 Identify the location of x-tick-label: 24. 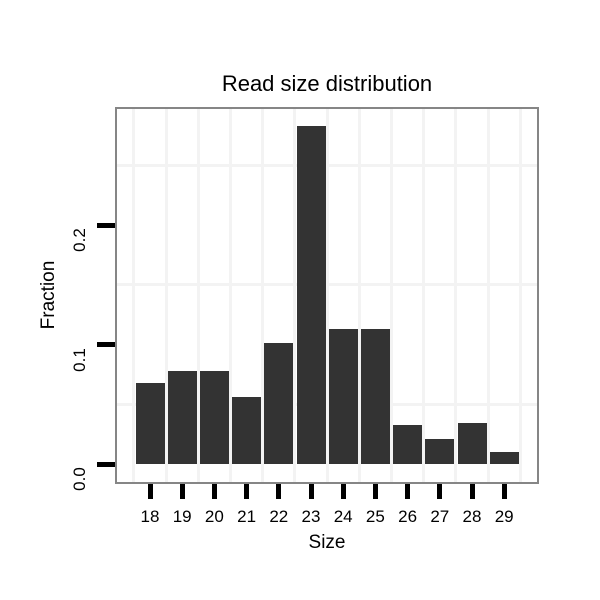
(343, 516).